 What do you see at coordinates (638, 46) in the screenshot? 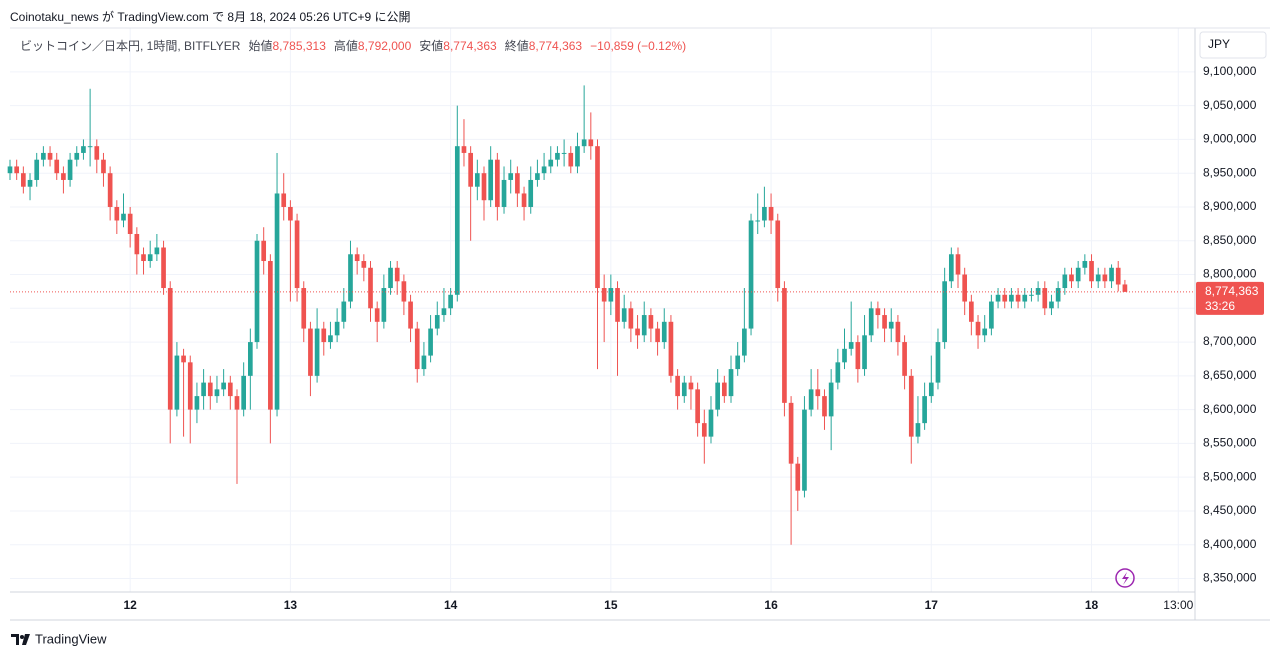
I see `change: −10,859 (−0.12%)` at bounding box center [638, 46].